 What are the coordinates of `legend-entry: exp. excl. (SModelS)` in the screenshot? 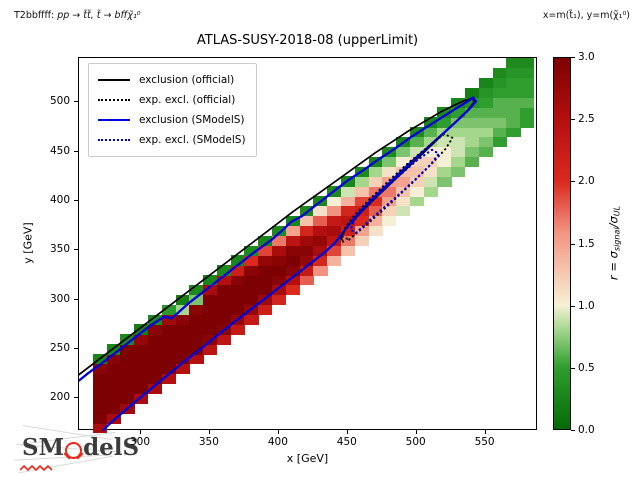 It's located at (172, 140).